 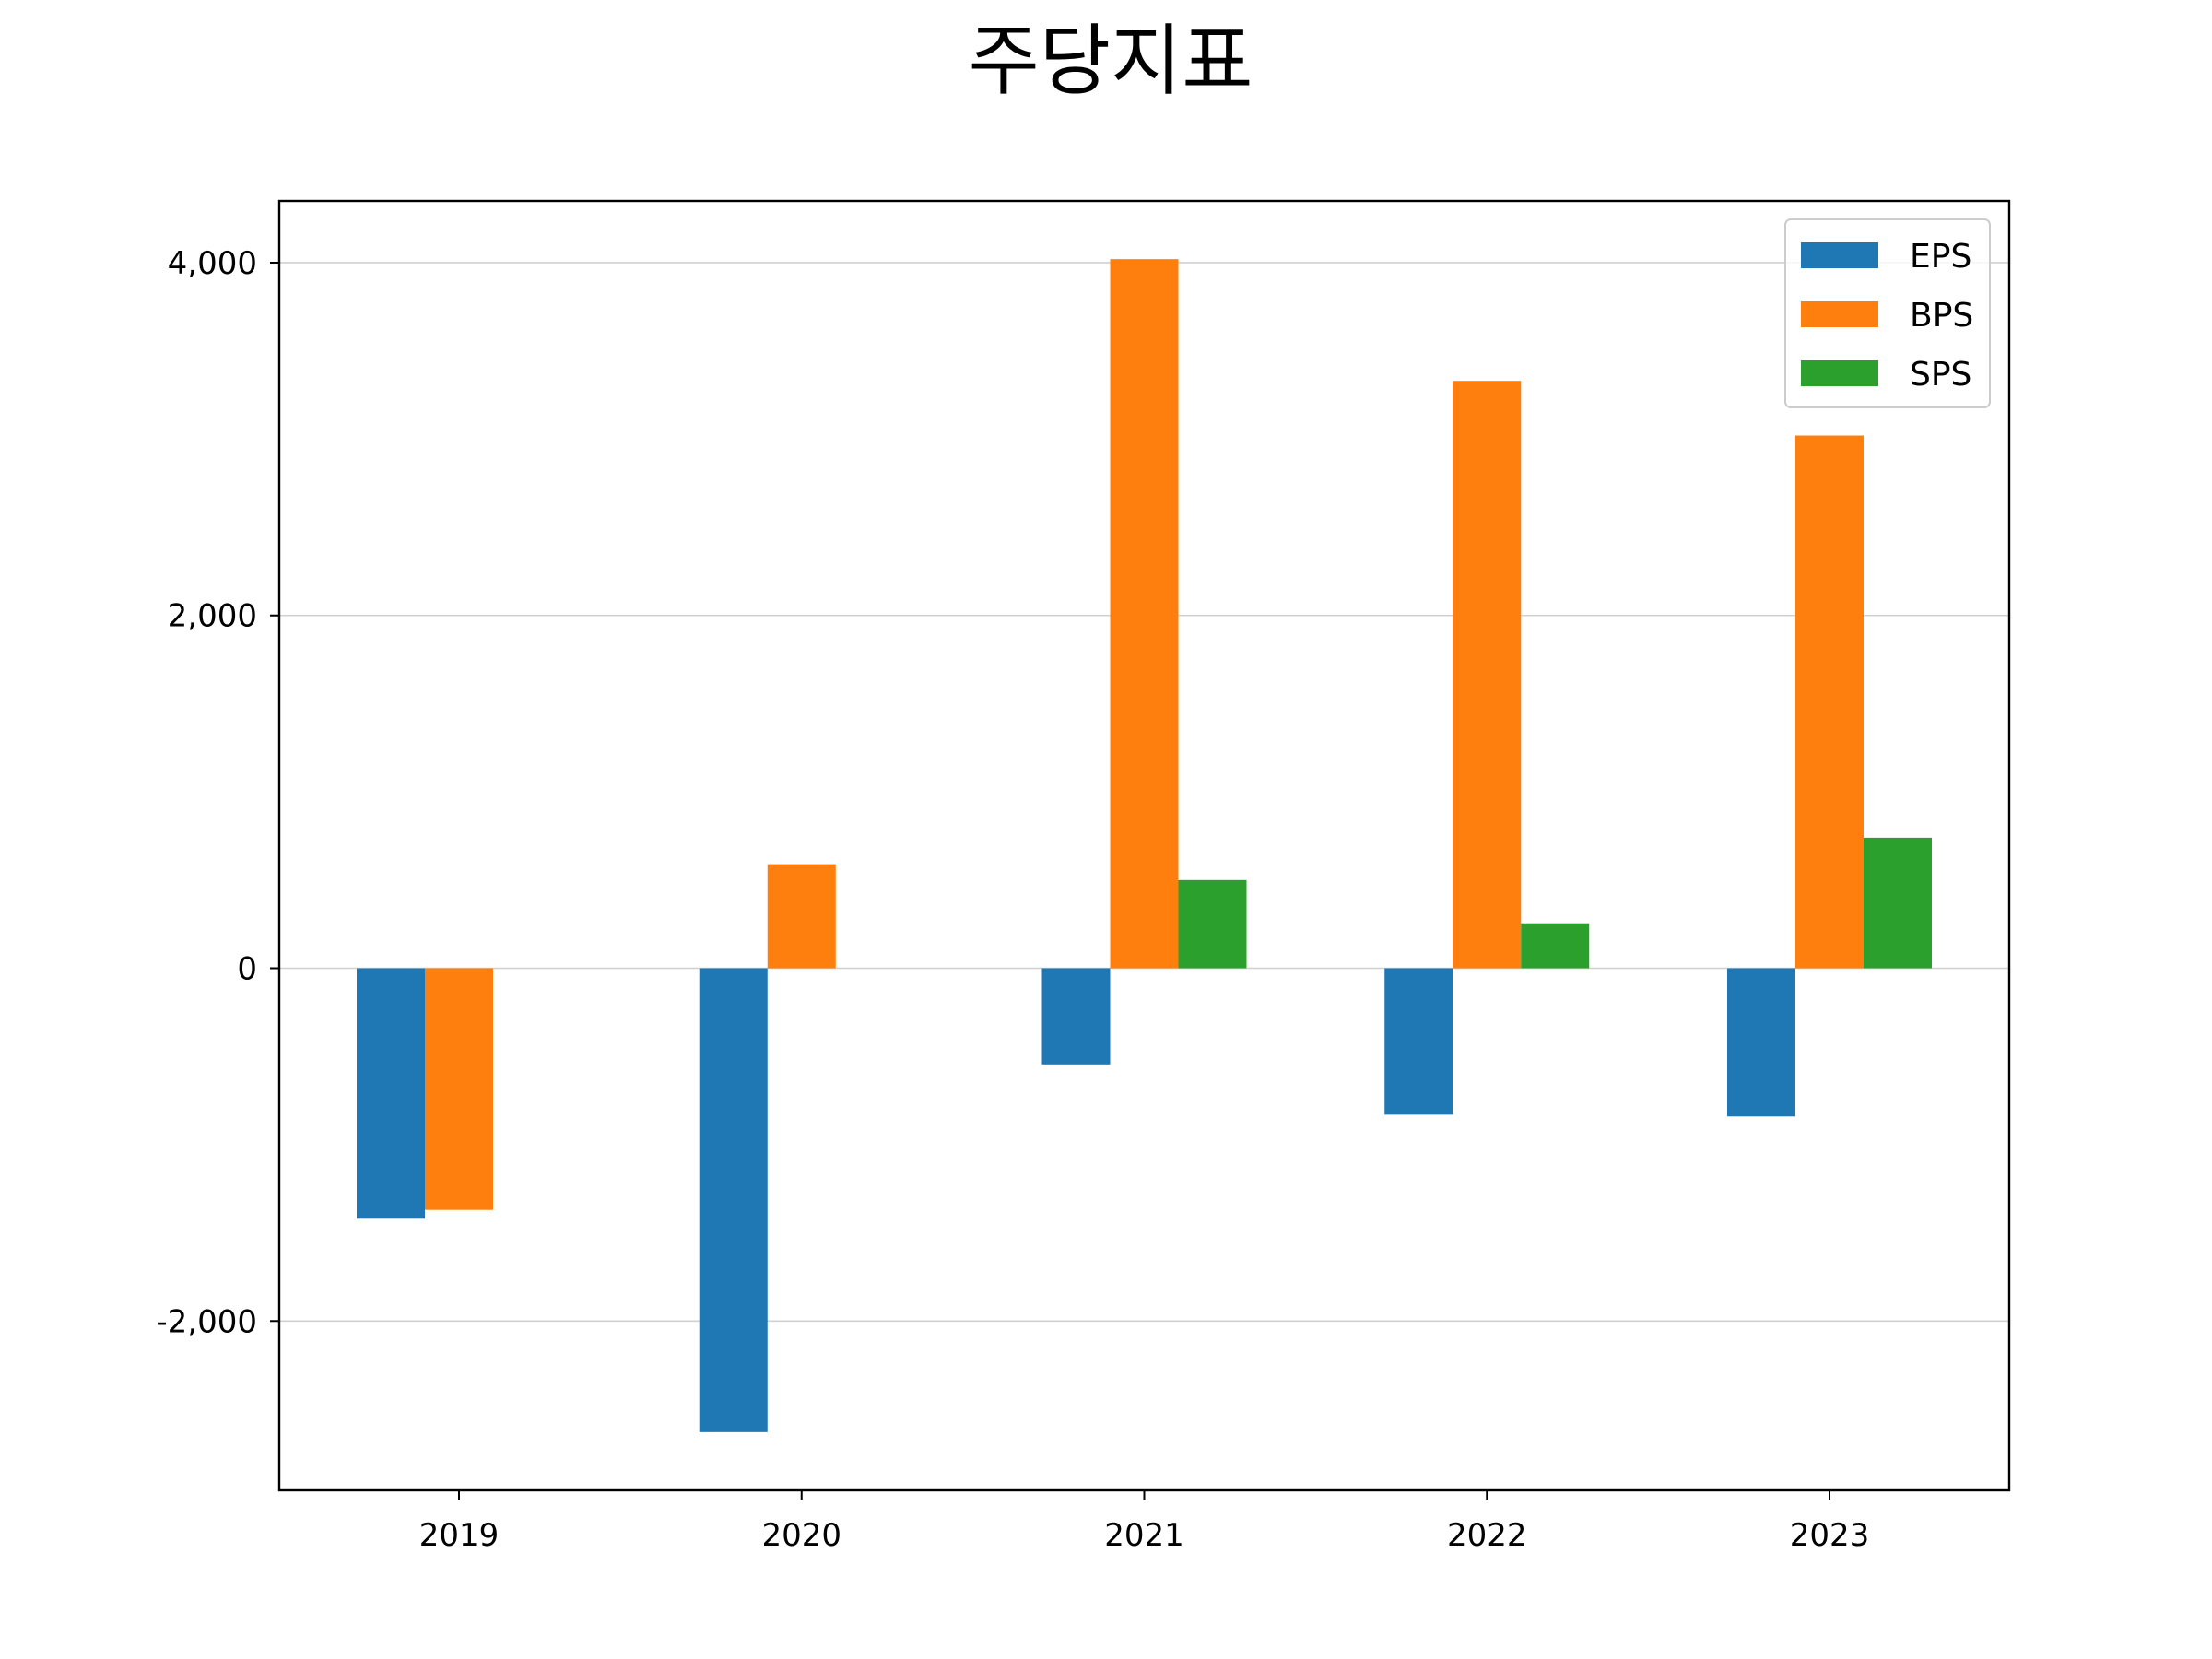 What do you see at coordinates (1487, 1535) in the screenshot?
I see `x-tick-label: 2022` at bounding box center [1487, 1535].